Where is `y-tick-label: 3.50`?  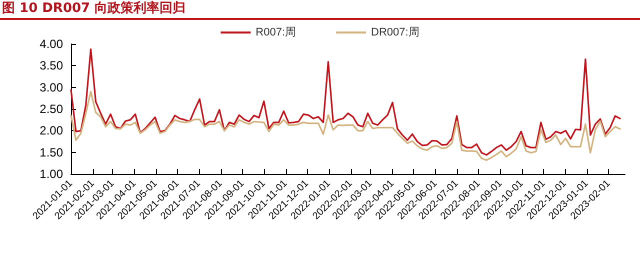 y-tick-label: 3.50 is located at coordinates (52, 65).